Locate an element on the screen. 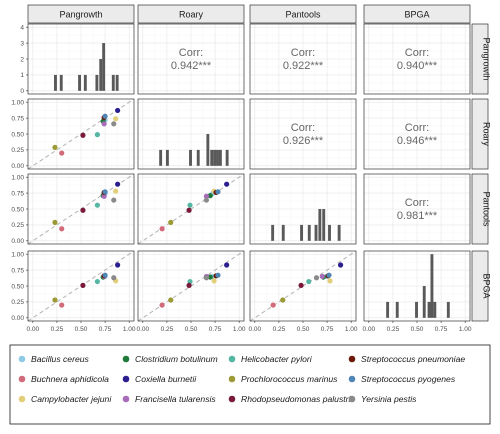 The width and height of the screenshot is (500, 434). x-tick-label: 0.25 is located at coordinates (393, 329).